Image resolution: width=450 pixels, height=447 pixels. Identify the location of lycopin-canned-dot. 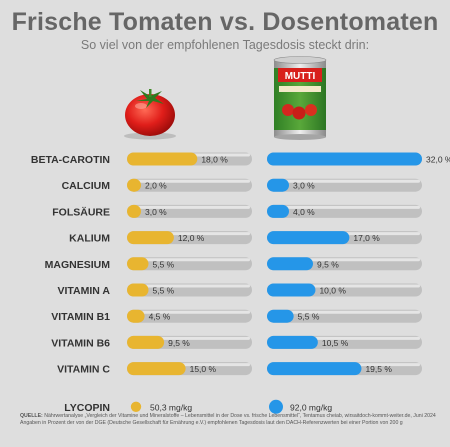
(276, 406).